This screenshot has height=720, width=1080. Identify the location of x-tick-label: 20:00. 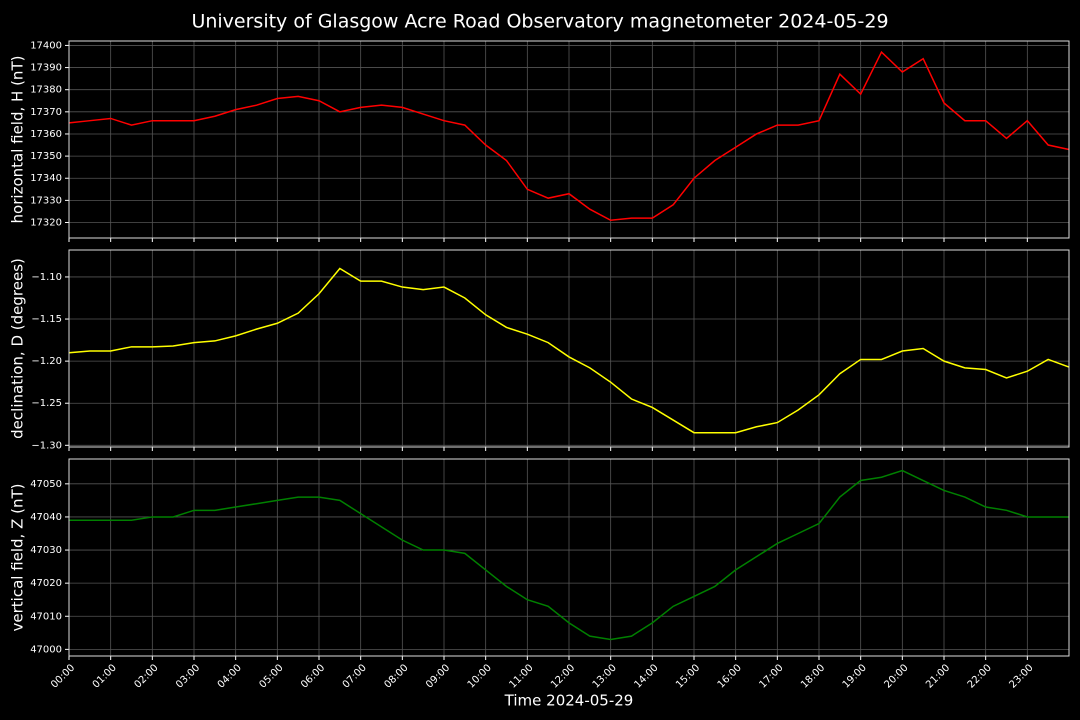
(896, 676).